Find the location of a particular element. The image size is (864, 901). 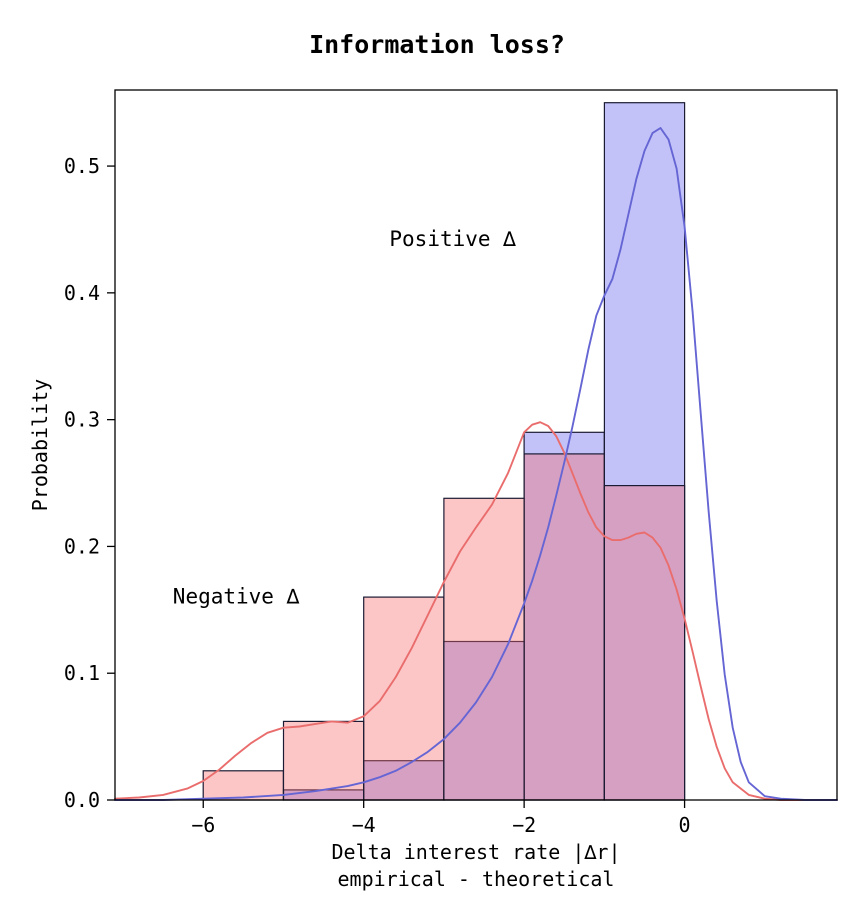

x-tick-label: 0 is located at coordinates (685, 825).